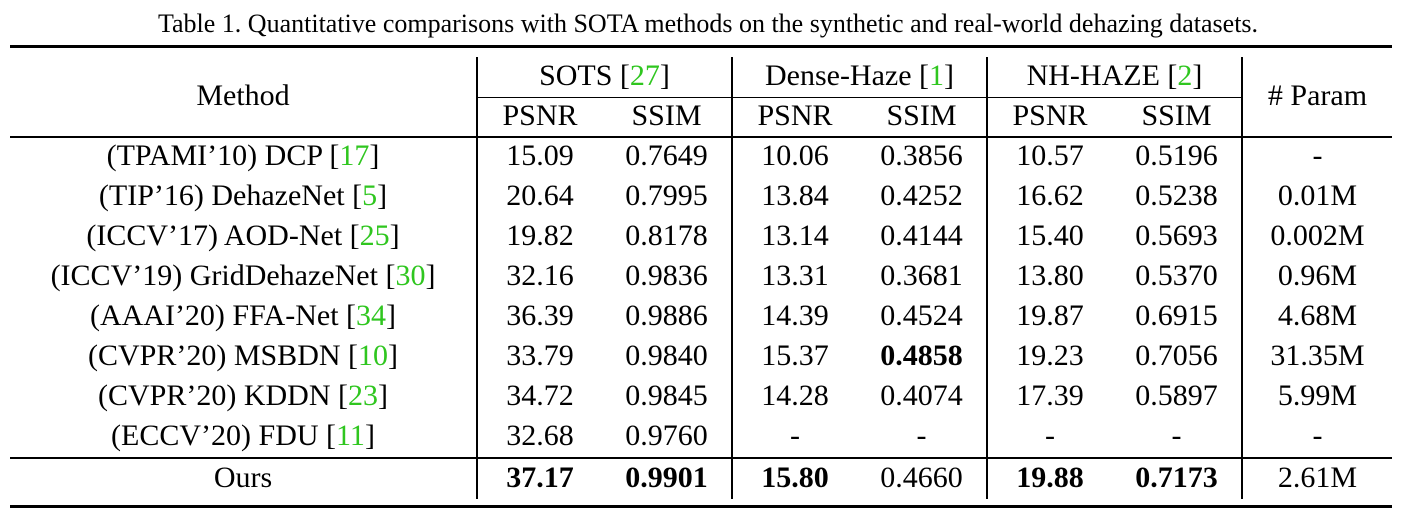 The image size is (1416, 518). Describe the element at coordinates (243, 95) in the screenshot. I see `method-header: Method` at that location.